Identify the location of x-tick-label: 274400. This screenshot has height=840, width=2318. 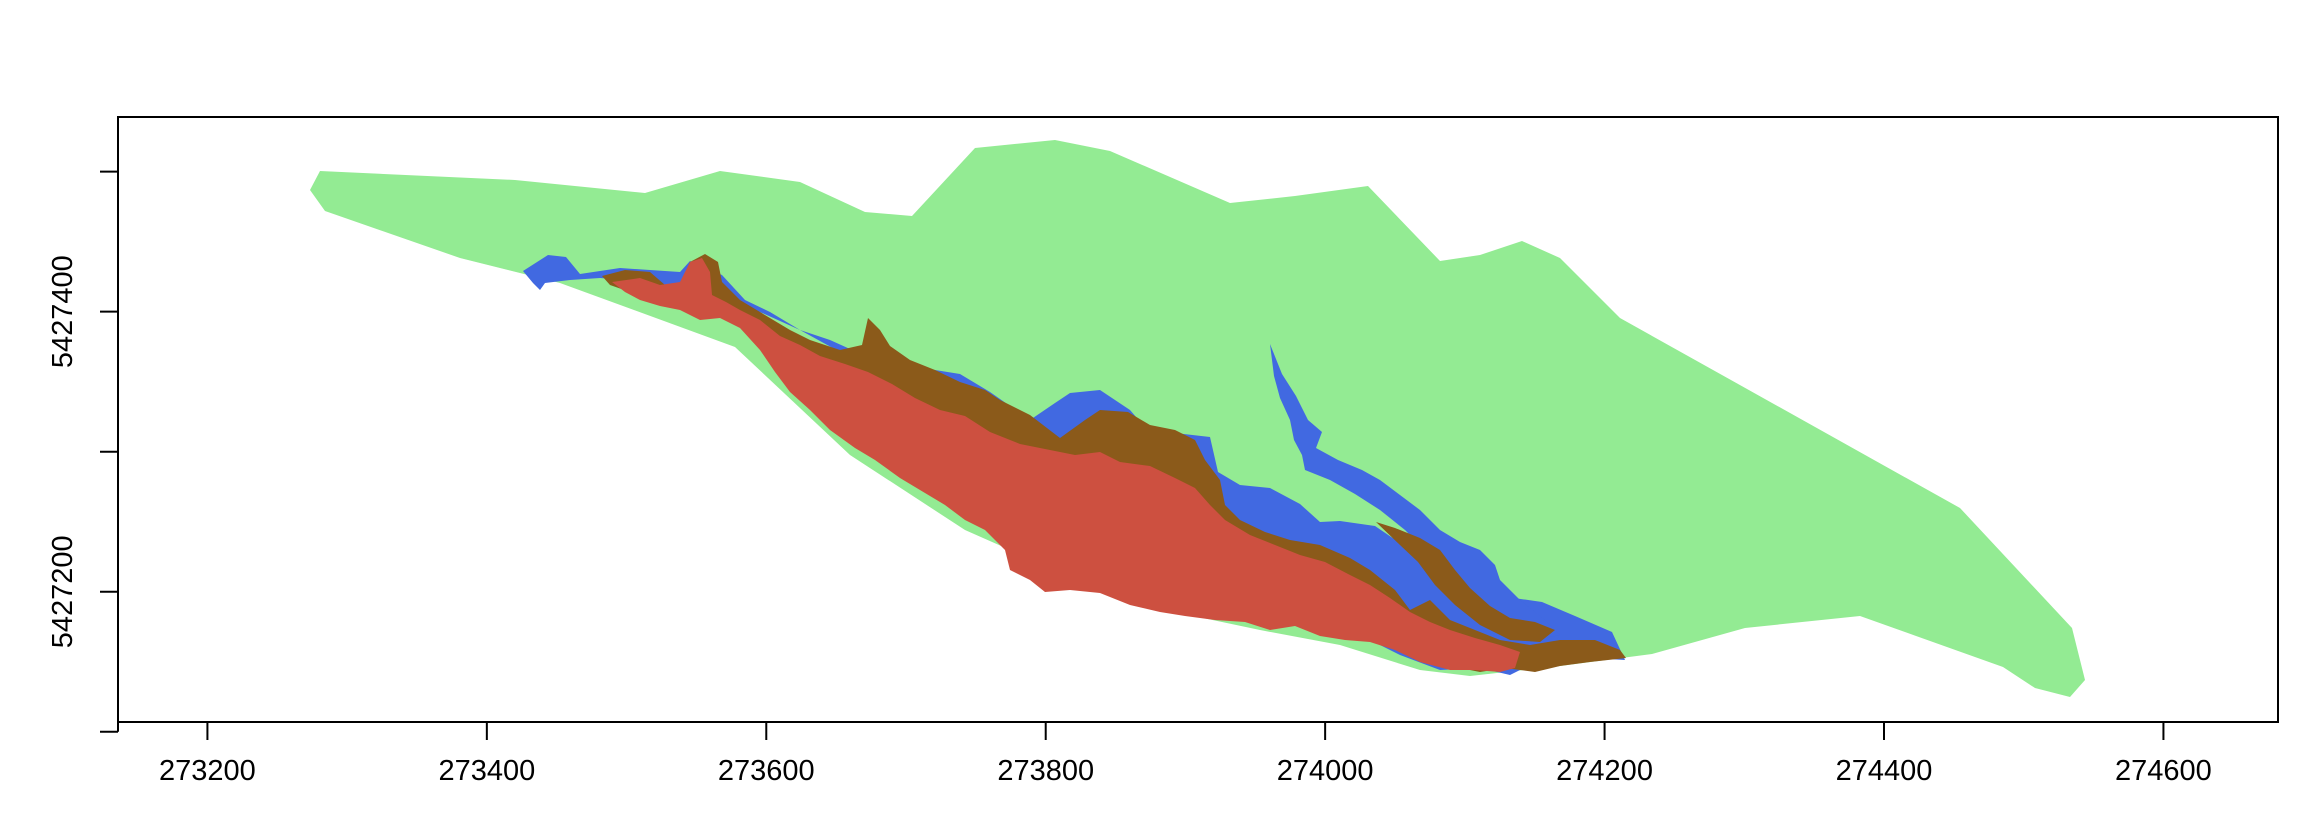
(1884, 771).